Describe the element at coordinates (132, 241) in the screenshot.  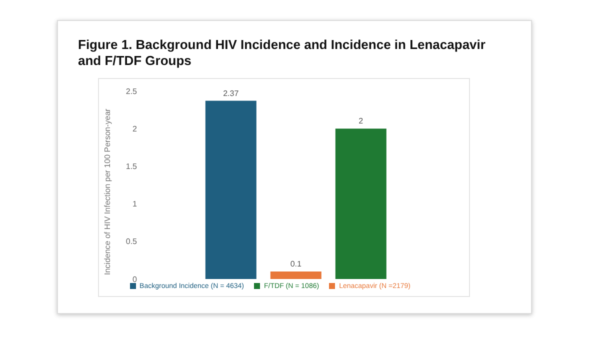
I see `y-tick-label: 0.5` at that location.